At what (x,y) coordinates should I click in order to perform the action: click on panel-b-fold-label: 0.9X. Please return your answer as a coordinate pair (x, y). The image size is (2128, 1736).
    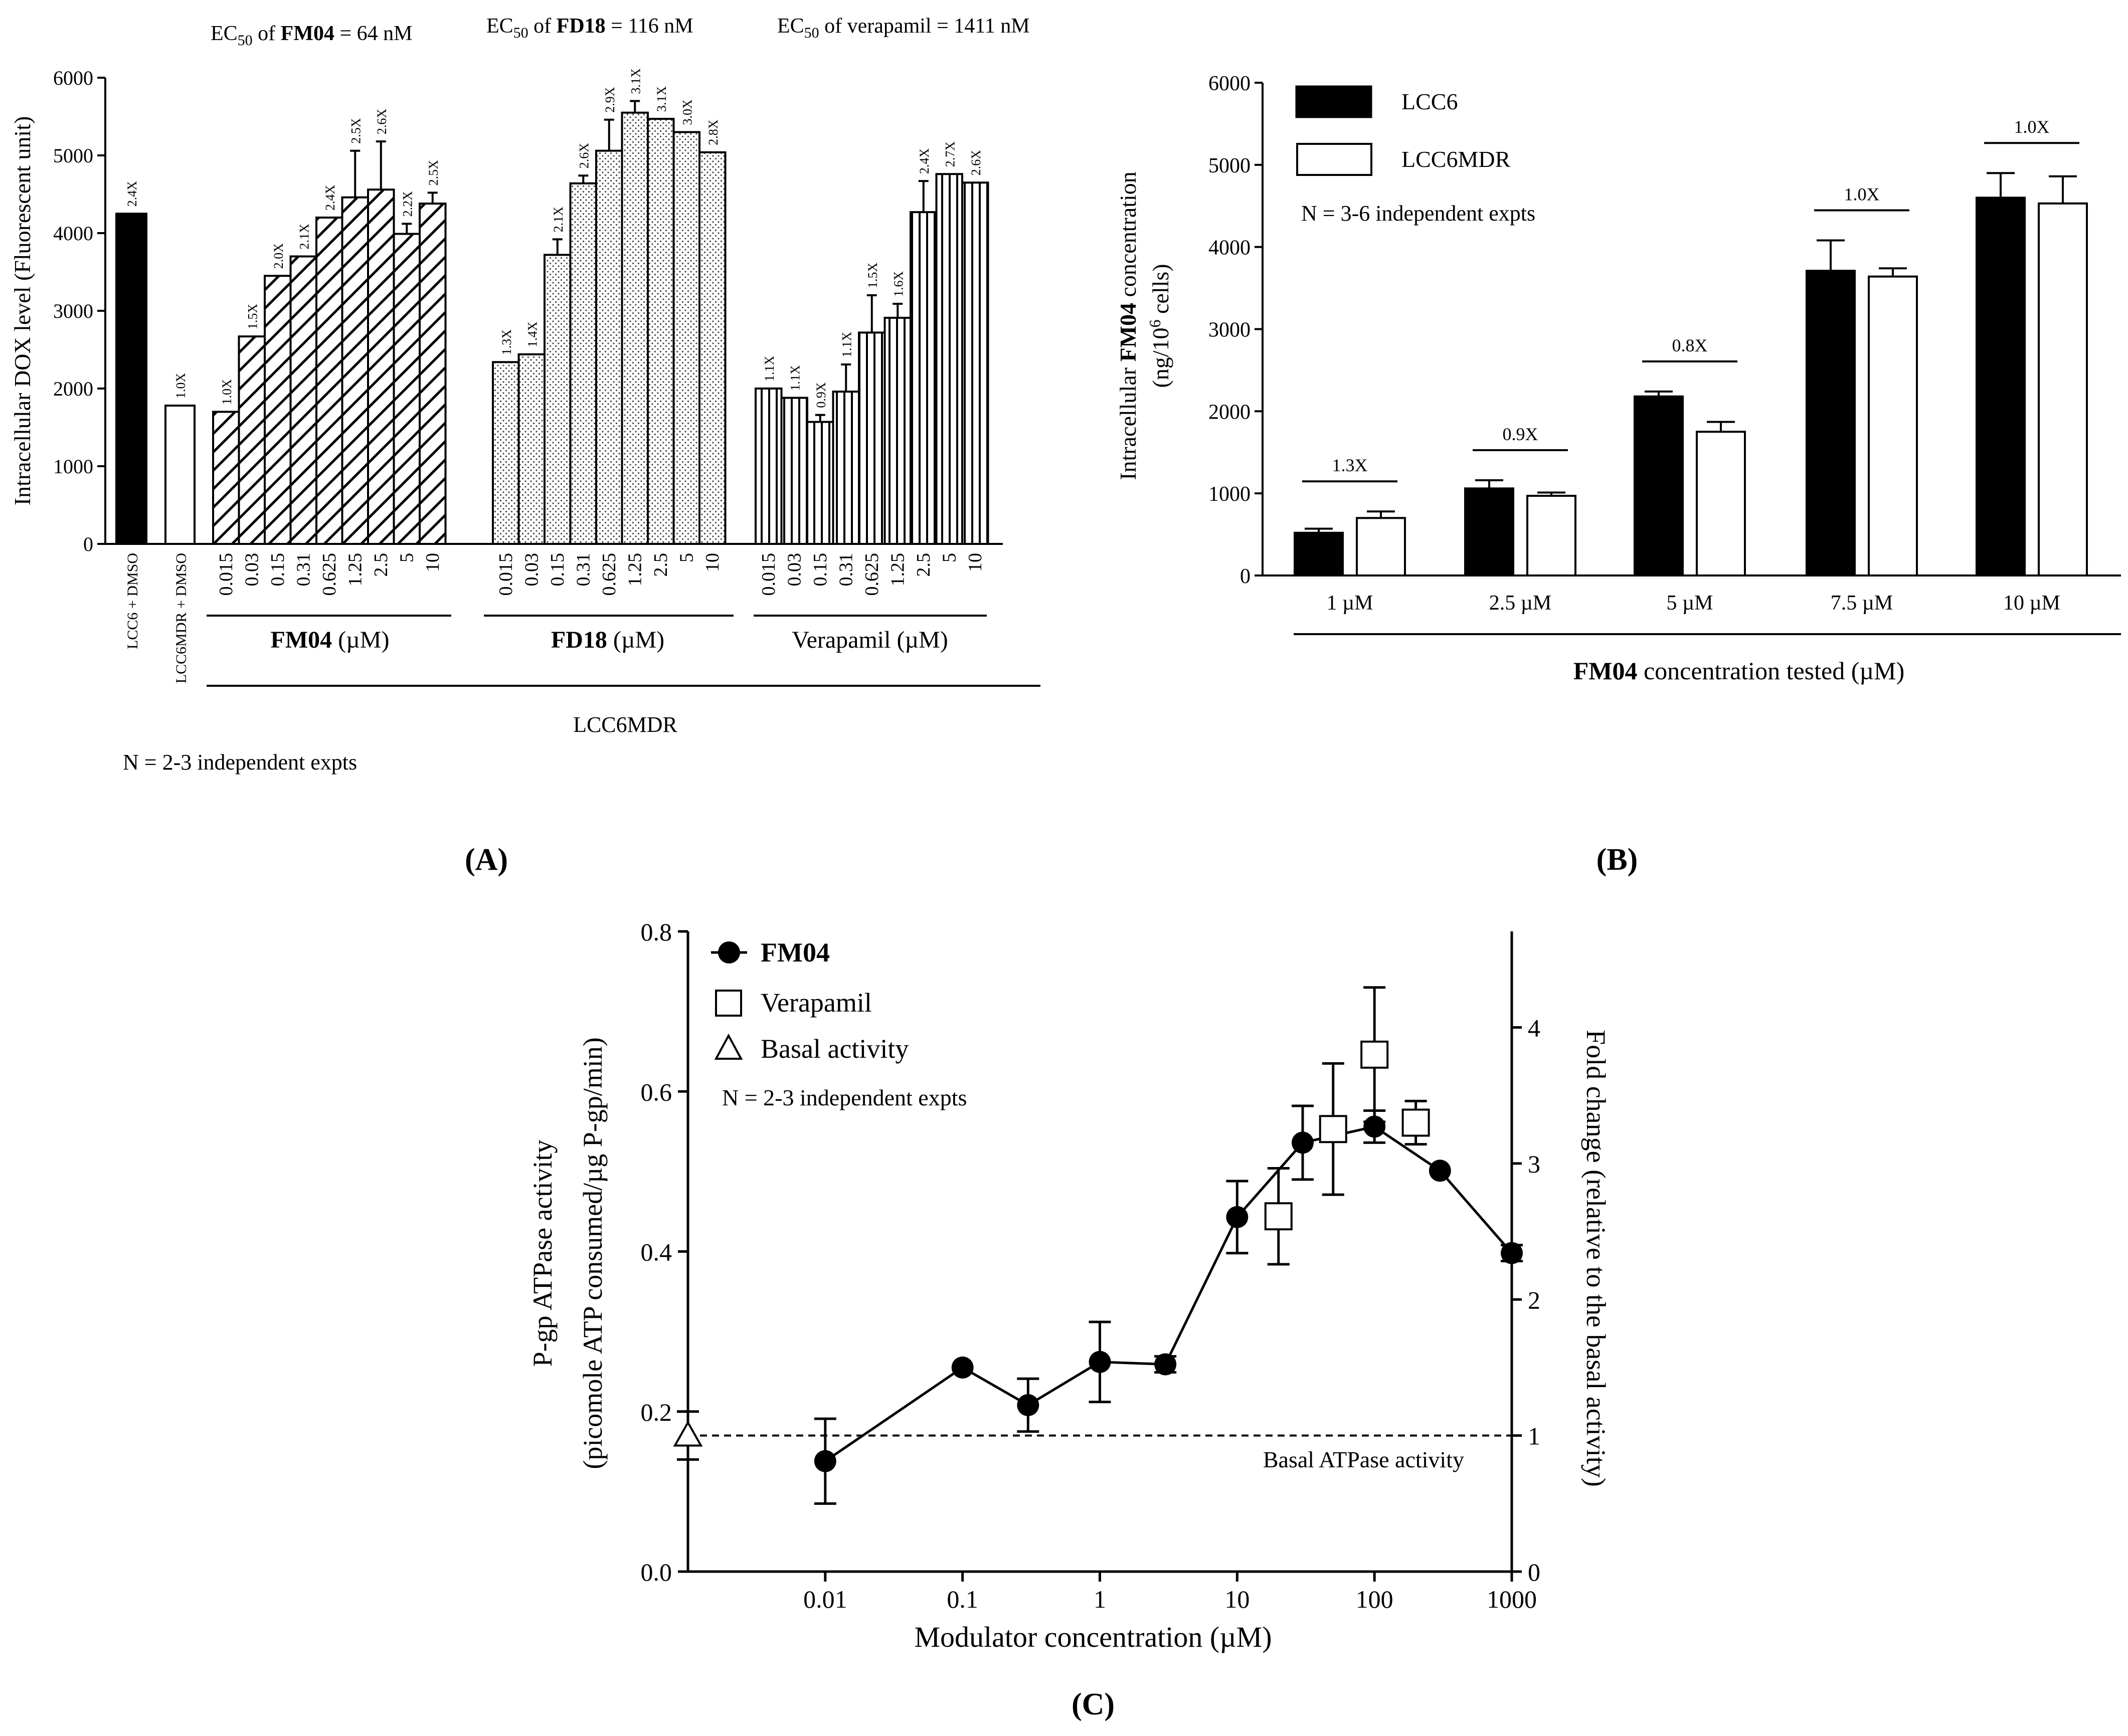
    Looking at the image, I should click on (1520, 434).